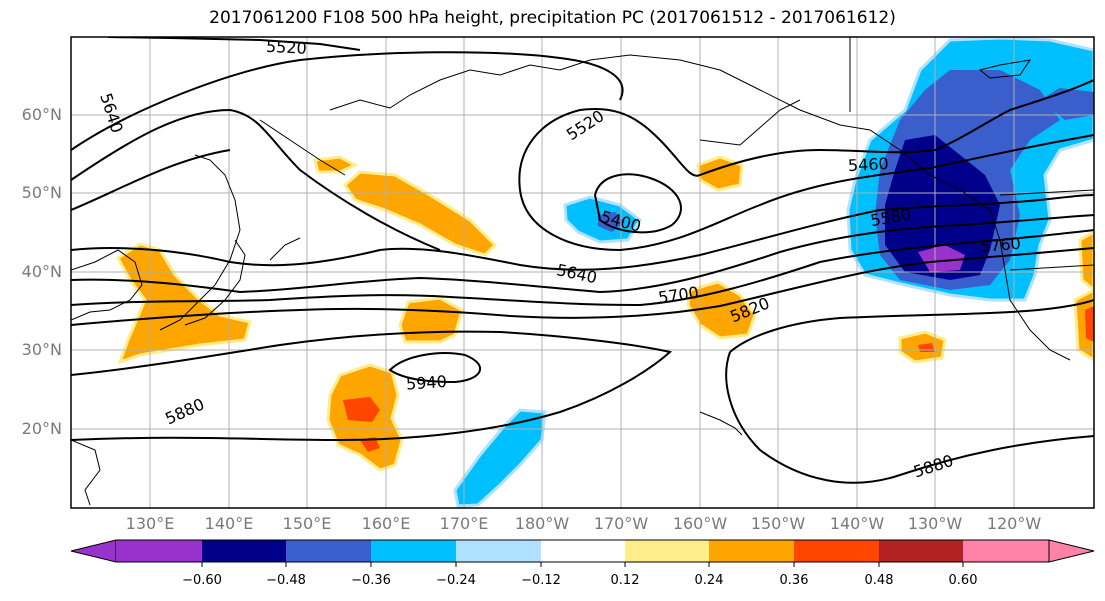  Describe the element at coordinates (935, 523) in the screenshot. I see `lon-tick-label: 130°W` at that location.